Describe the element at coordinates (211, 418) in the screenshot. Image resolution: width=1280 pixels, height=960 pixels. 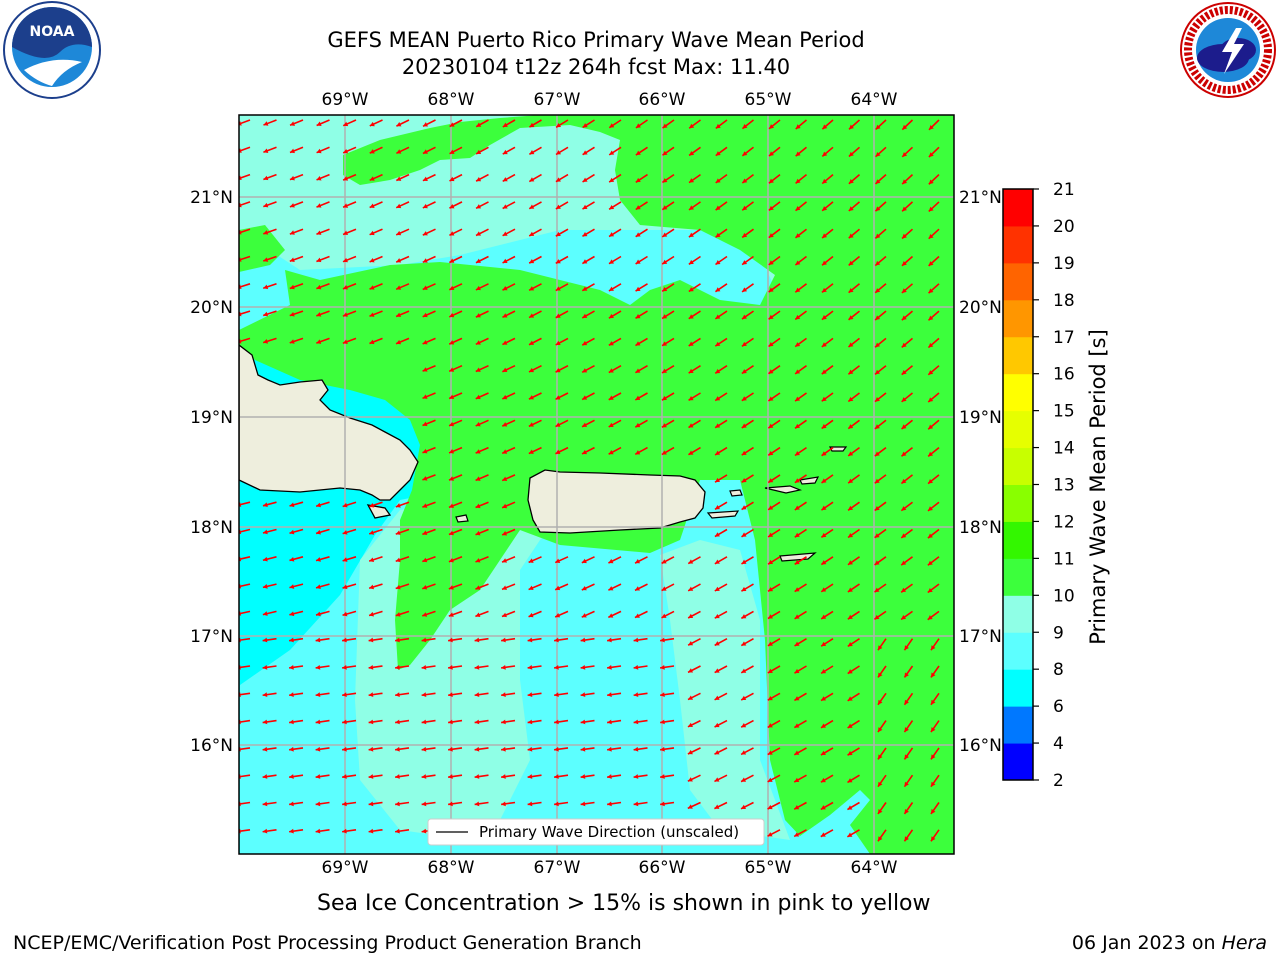
I see `lat-label-left: 19°N` at that location.